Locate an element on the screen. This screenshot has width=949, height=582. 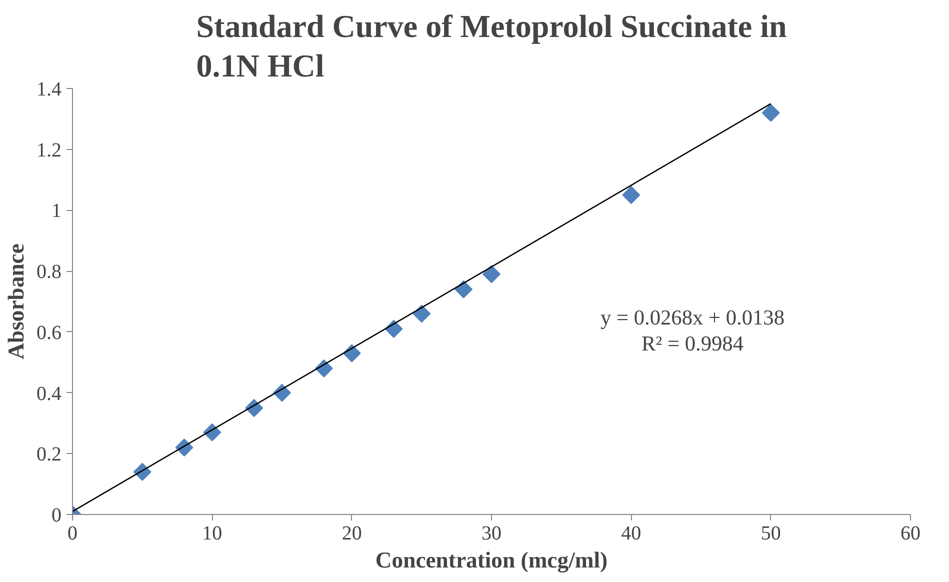
y-tick-label: 0.6 is located at coordinates (49, 333).